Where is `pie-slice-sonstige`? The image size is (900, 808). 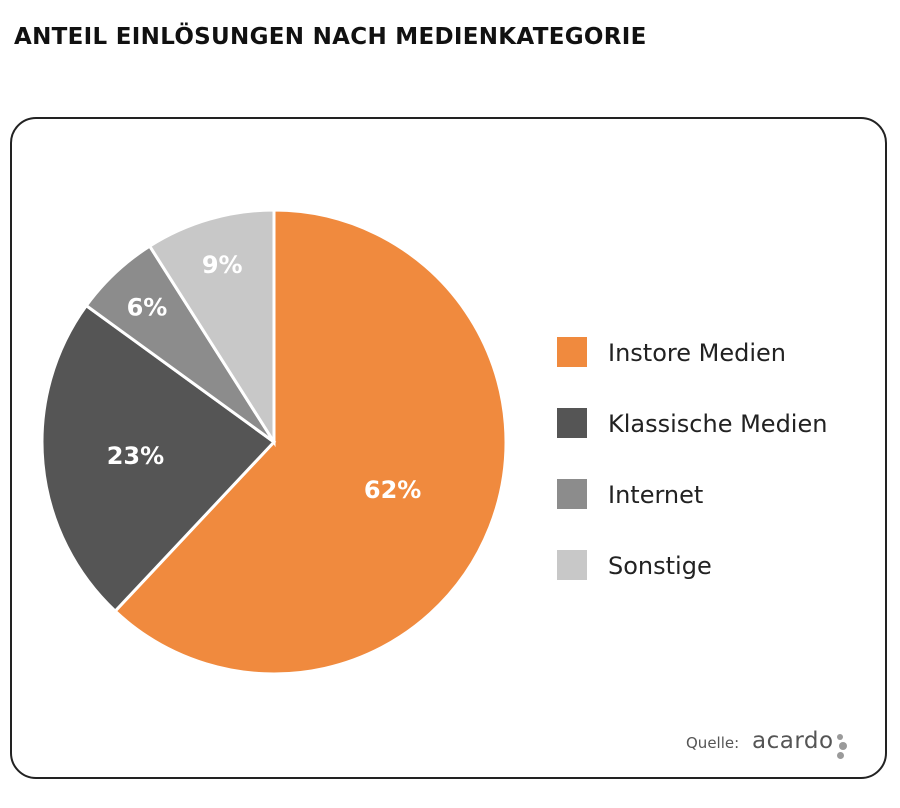
pie-slice-sonstige is located at coordinates (211, 328).